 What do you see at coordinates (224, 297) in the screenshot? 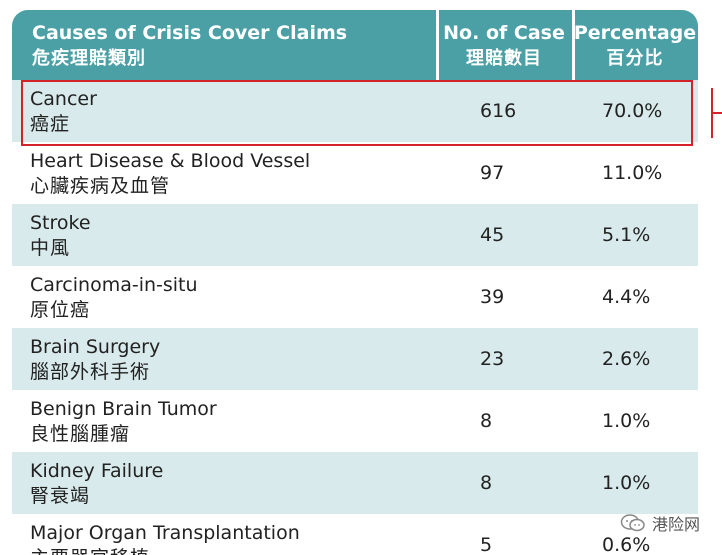
I see `cause-cell: Carcinoma-in-situ 原位癌` at bounding box center [224, 297].